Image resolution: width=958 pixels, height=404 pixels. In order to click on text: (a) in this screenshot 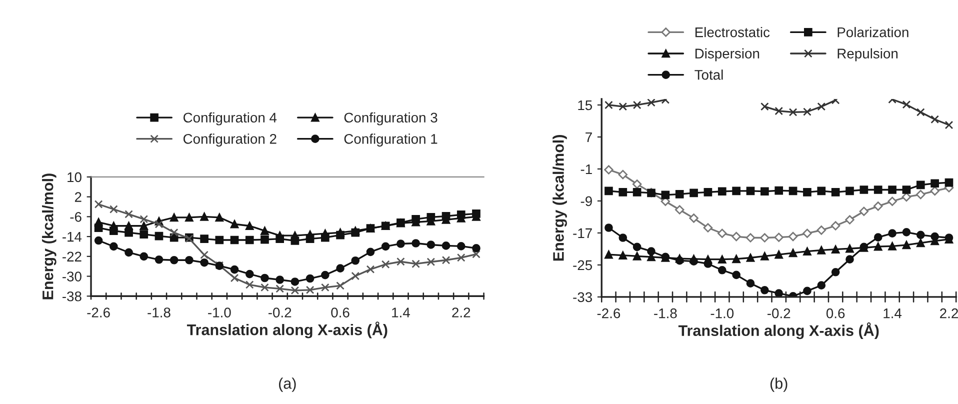, I will do `click(287, 385)`.